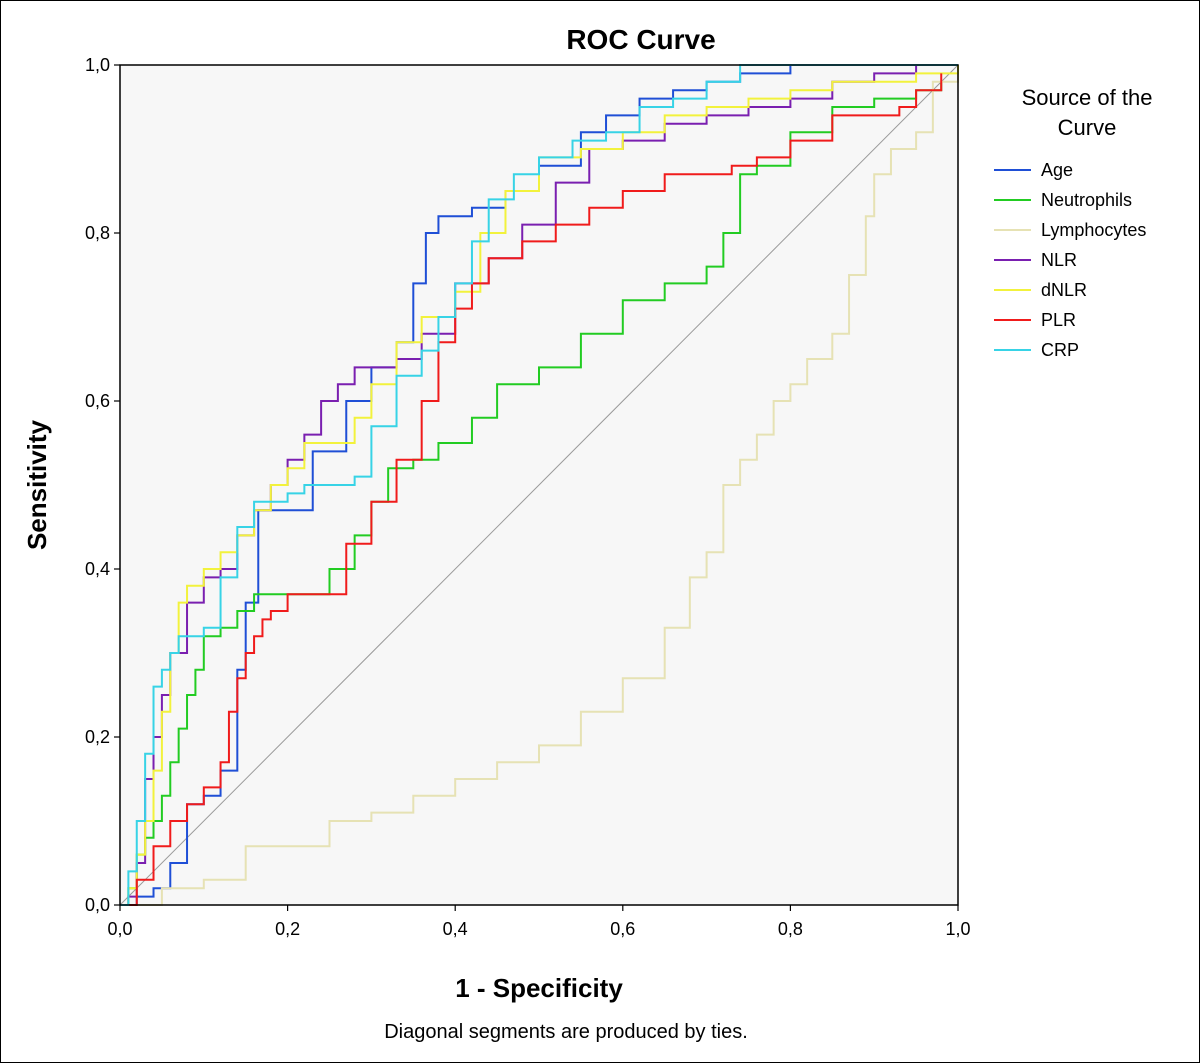  I want to click on legend-label-lymphocytes: Lymphocytes, so click(1093, 230).